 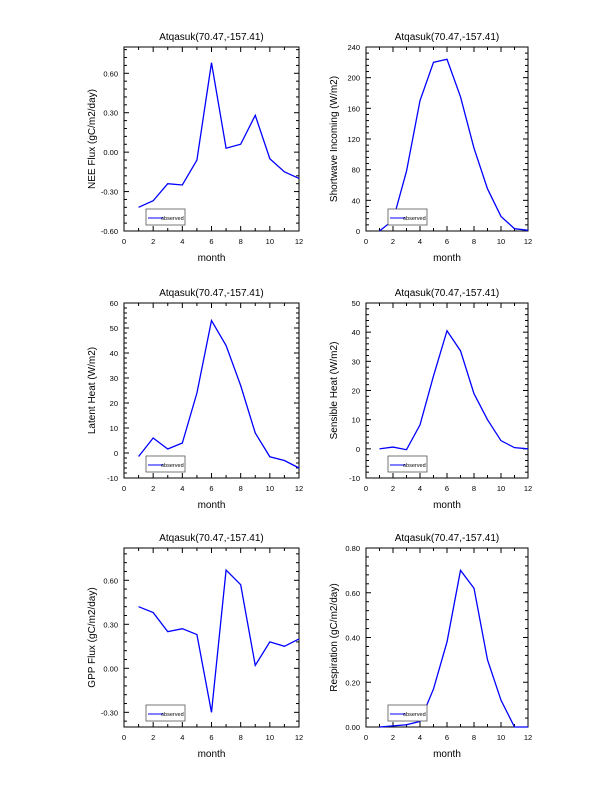 I want to click on y-tick-label: 60, so click(x=114, y=303).